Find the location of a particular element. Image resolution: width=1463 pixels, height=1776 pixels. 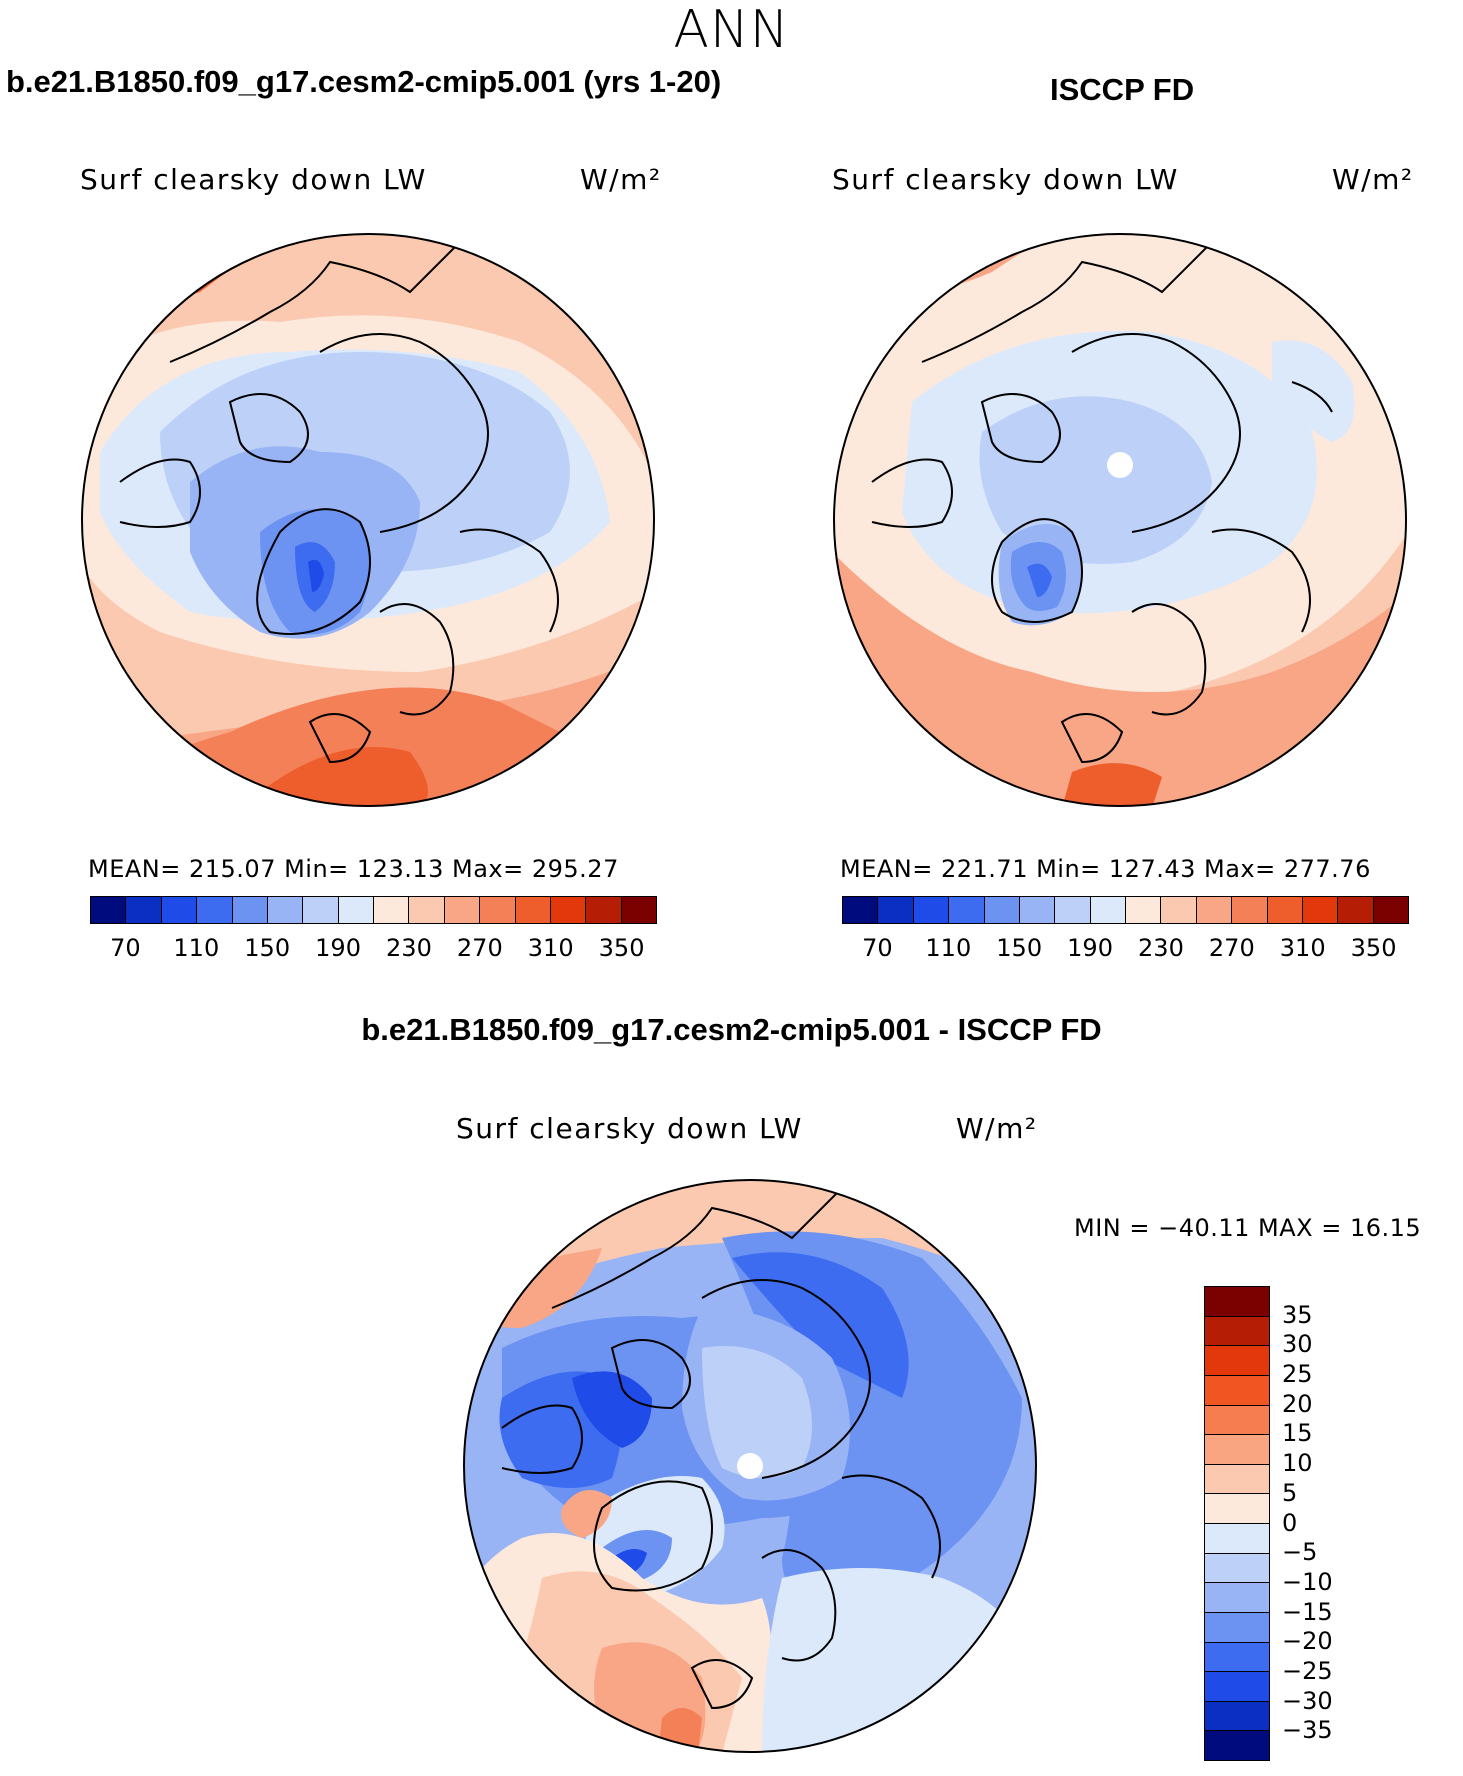

colorbar-model-labels: 70 110 150 190 230 270 310 350 is located at coordinates (373, 949).